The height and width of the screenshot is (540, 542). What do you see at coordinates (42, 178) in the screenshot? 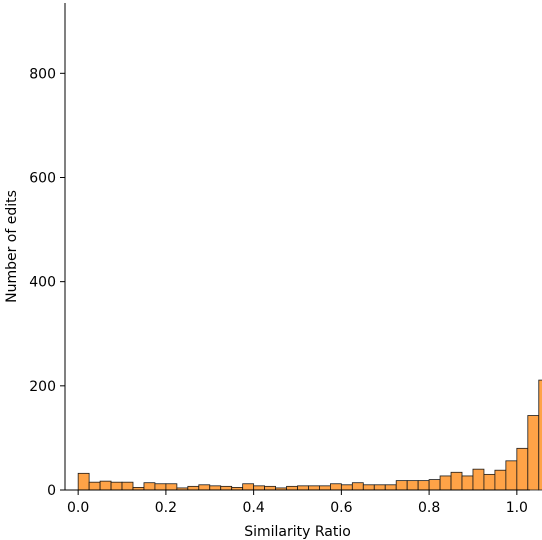
I see `y-tick-label: 600` at bounding box center [42, 178].